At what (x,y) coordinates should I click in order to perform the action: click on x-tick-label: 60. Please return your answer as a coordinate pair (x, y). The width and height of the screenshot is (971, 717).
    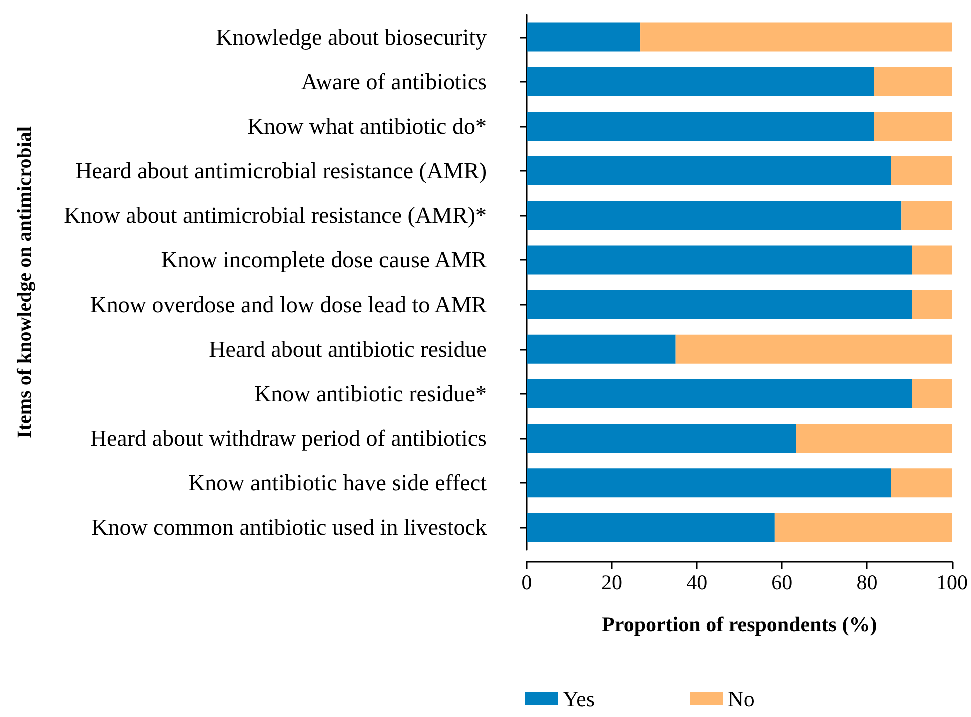
    Looking at the image, I should click on (782, 582).